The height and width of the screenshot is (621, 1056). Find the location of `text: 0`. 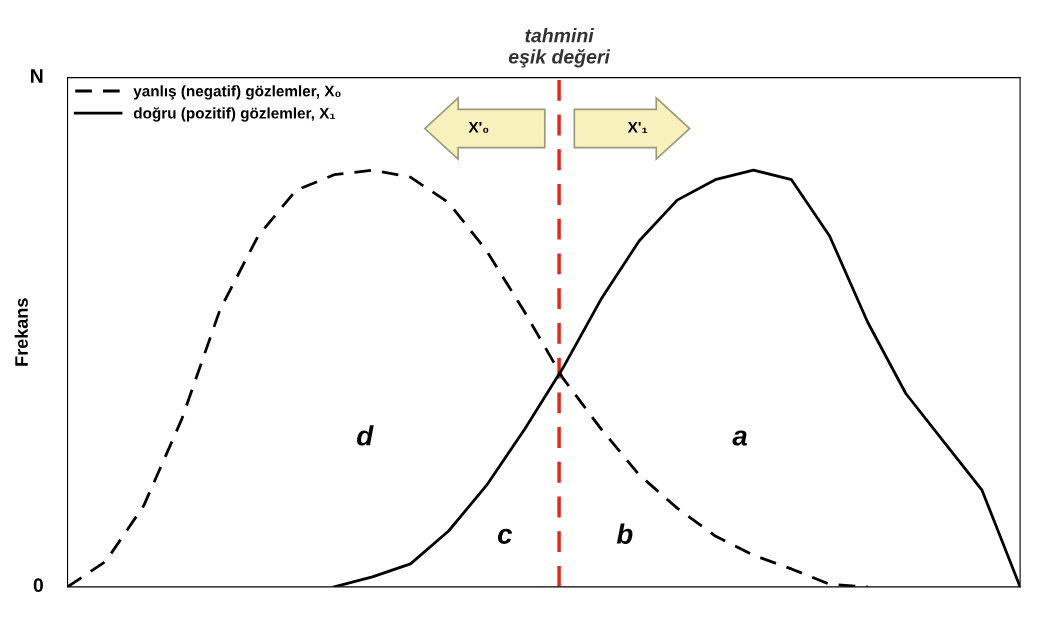

text: 0 is located at coordinates (38, 585).